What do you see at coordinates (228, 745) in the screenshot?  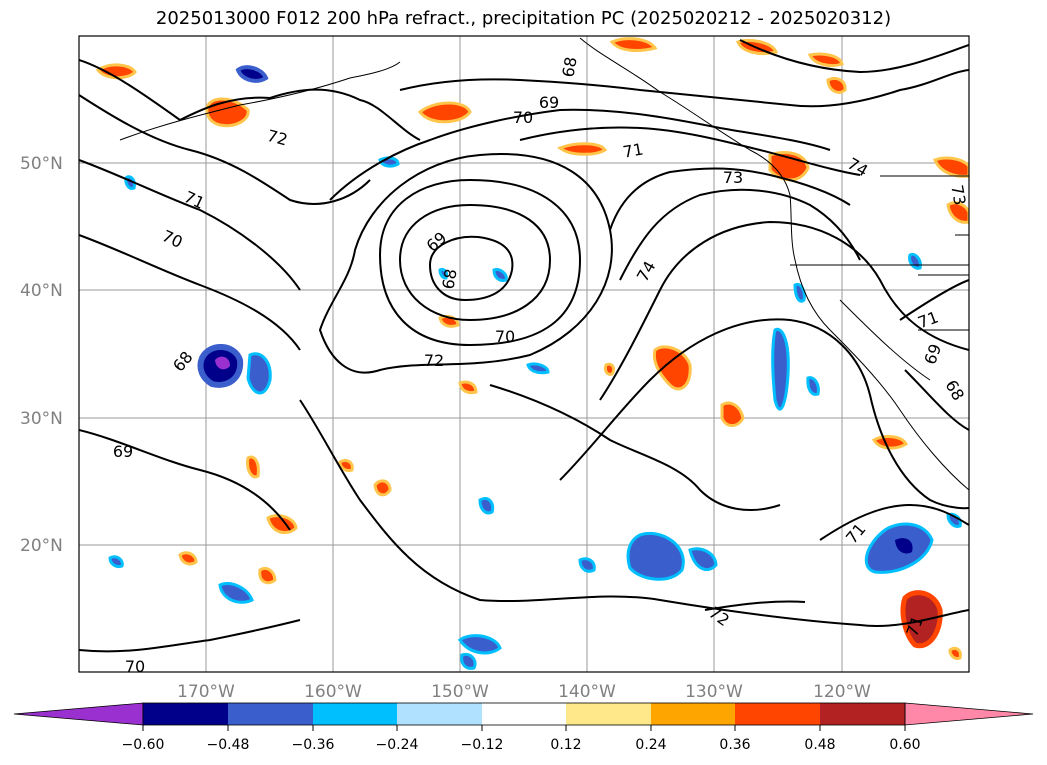 I see `colorbar-tick-label: −0.48` at bounding box center [228, 745].